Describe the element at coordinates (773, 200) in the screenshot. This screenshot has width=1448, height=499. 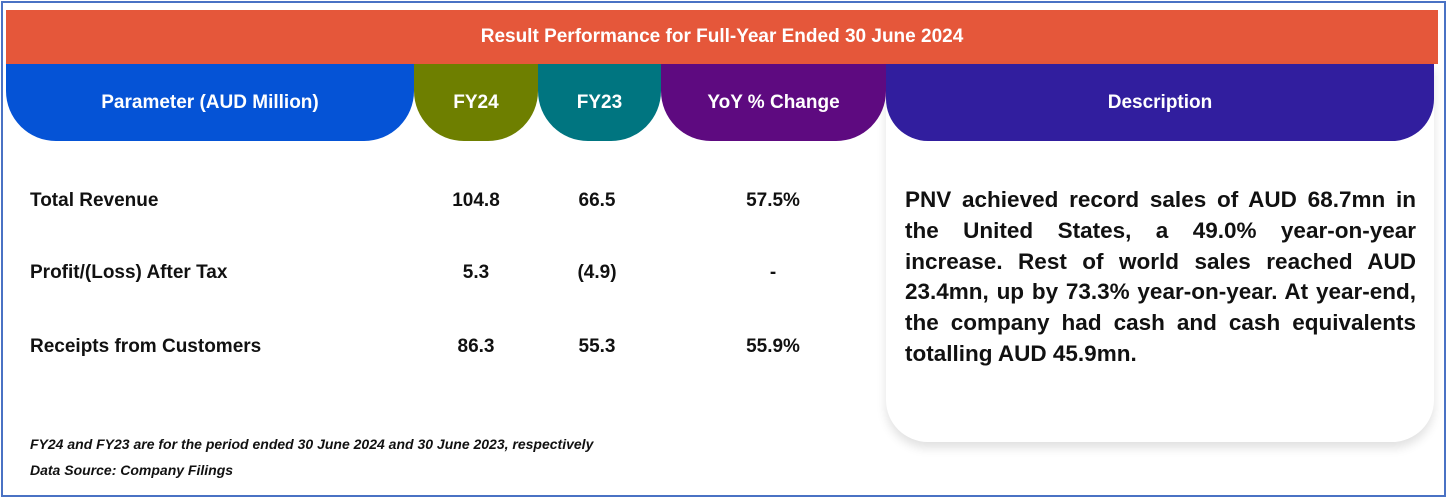
I see `yoy-value: 57.5%` at that location.